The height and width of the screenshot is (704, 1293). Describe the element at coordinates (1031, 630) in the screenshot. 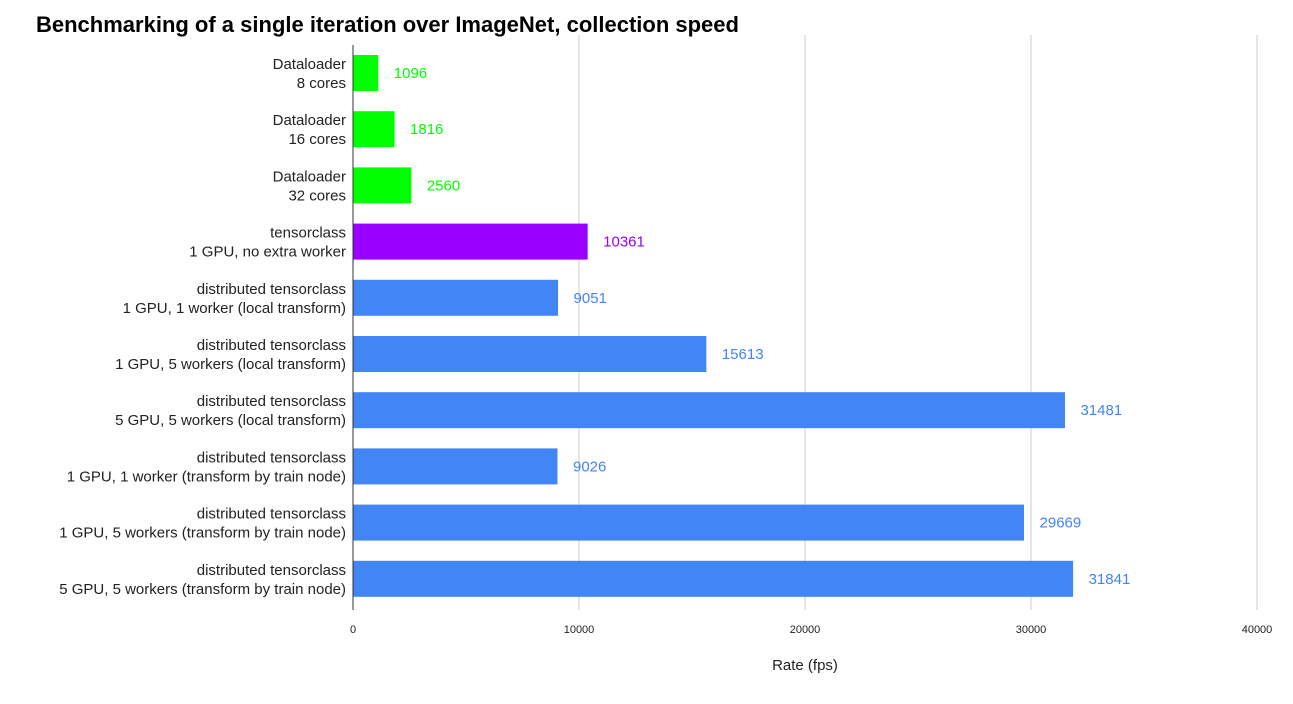

I see `x-tick-label: 30000` at that location.